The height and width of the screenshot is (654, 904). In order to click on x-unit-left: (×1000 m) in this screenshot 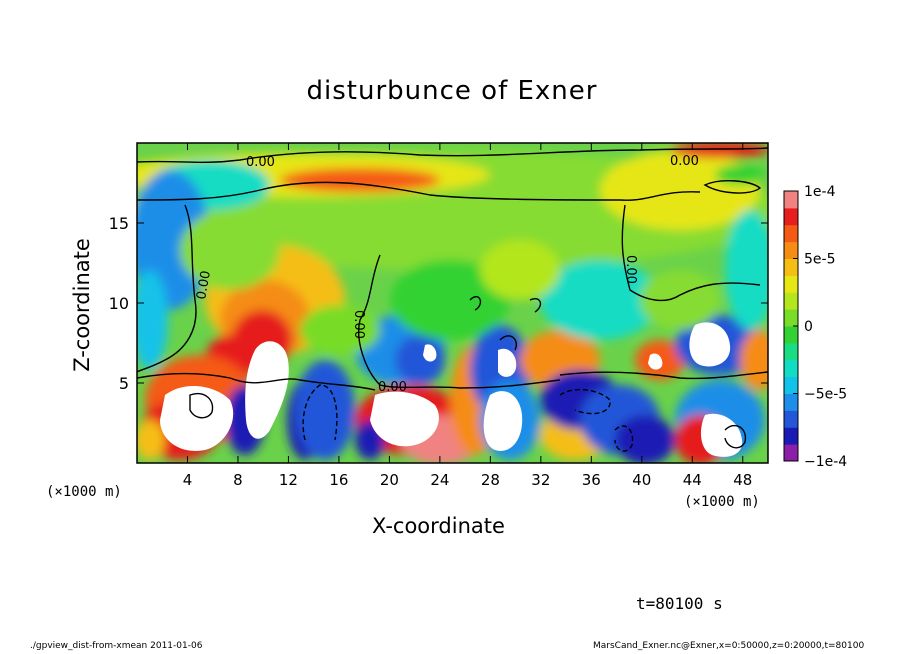, I will do `click(84, 492)`.